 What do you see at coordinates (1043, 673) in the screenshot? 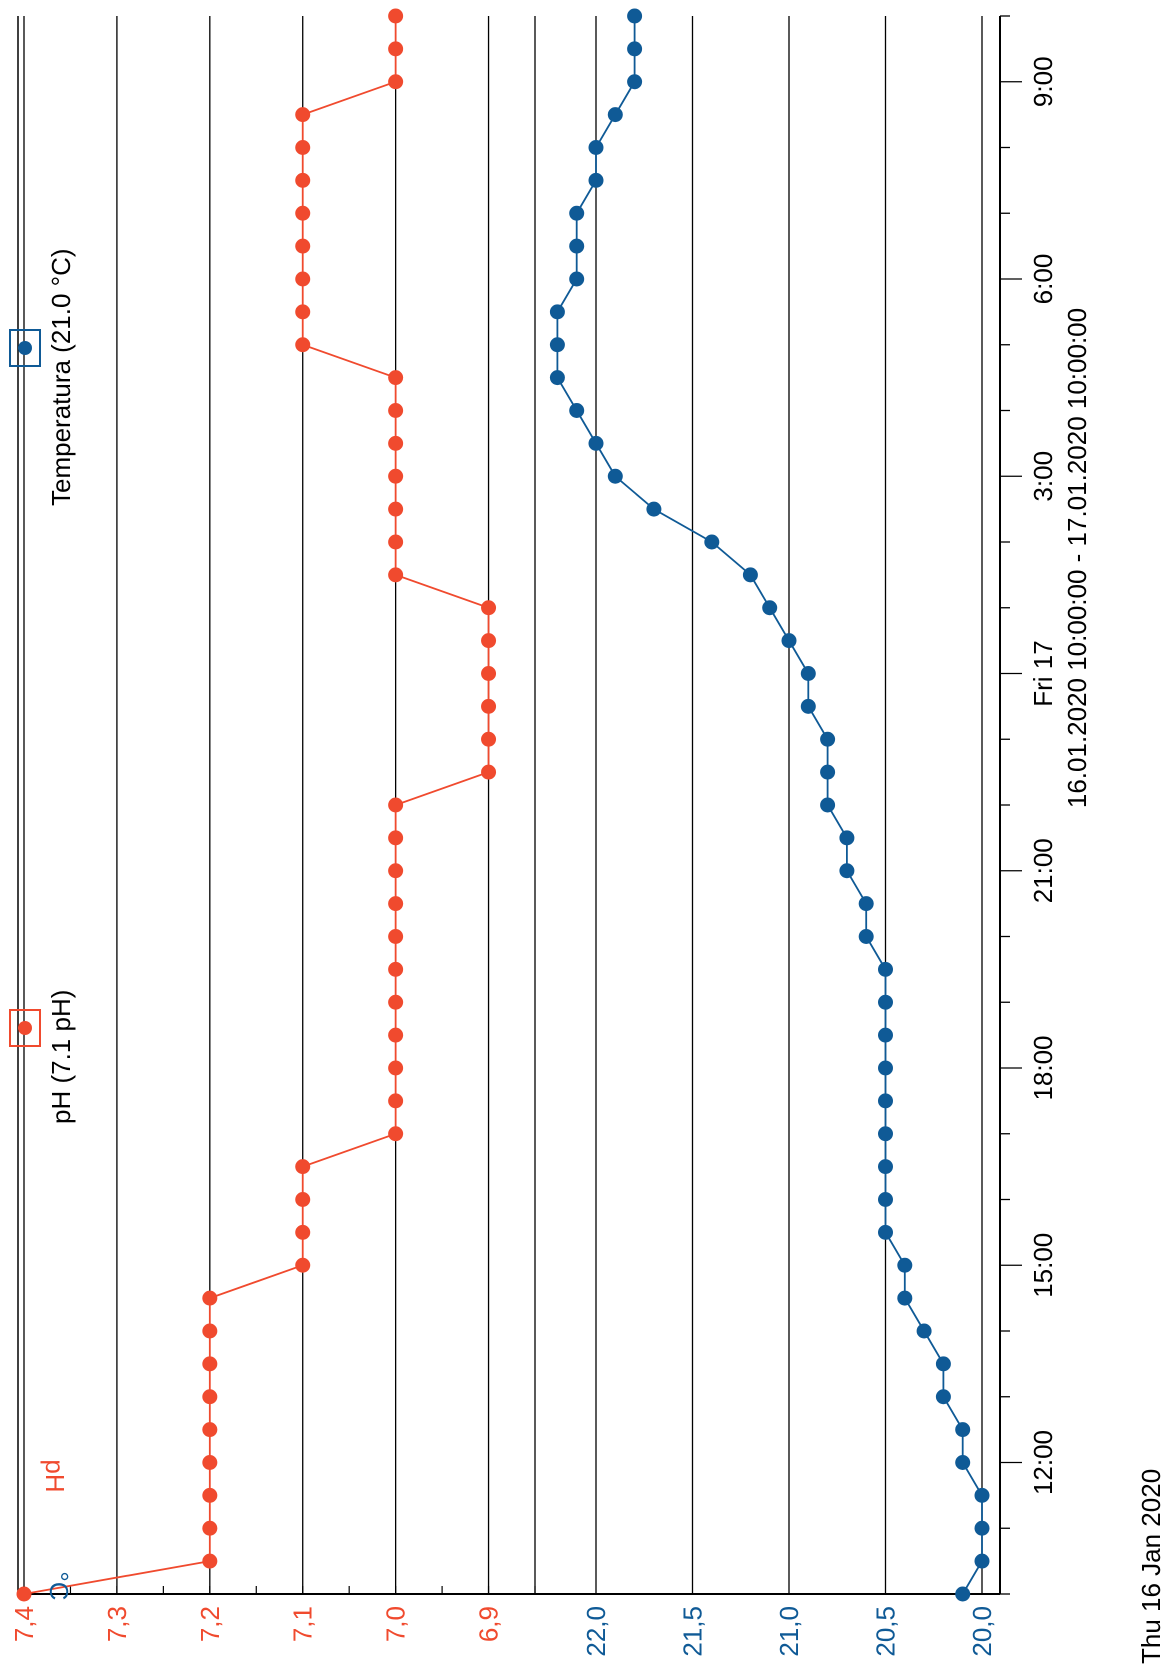
I see `x-tick-label: Fri 17` at bounding box center [1043, 673].